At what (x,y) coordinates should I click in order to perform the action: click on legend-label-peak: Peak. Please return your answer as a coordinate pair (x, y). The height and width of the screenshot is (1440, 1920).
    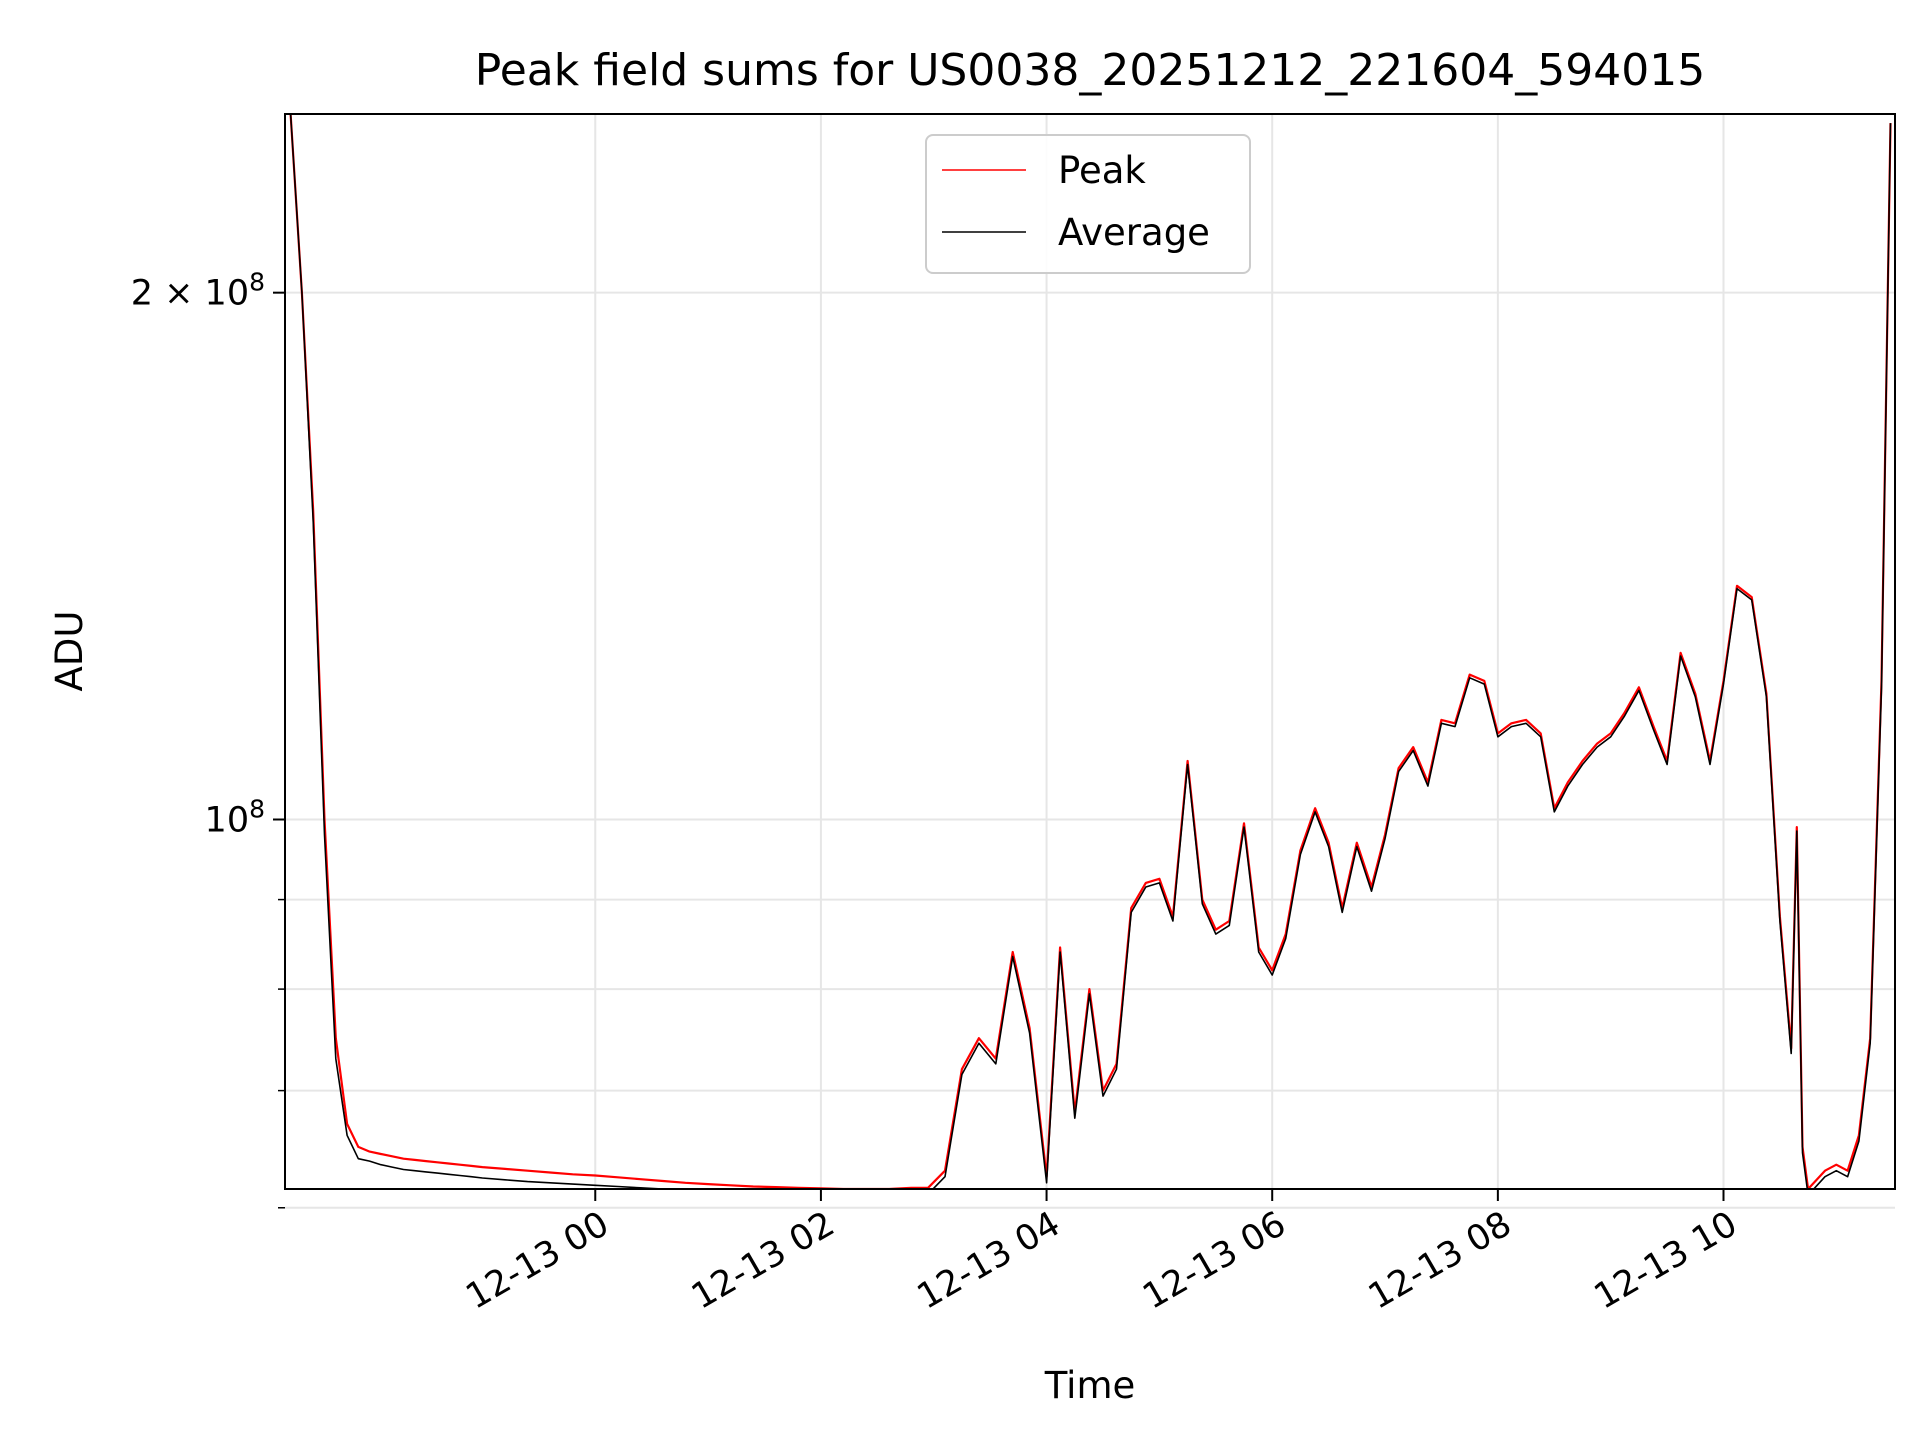
    Looking at the image, I should click on (1102, 170).